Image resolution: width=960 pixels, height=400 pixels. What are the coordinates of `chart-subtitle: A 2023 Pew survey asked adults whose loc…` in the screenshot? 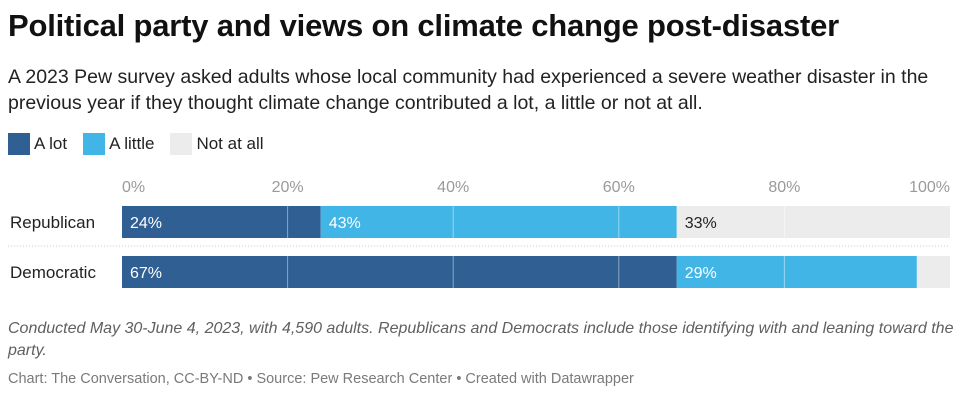 It's located at (468, 90).